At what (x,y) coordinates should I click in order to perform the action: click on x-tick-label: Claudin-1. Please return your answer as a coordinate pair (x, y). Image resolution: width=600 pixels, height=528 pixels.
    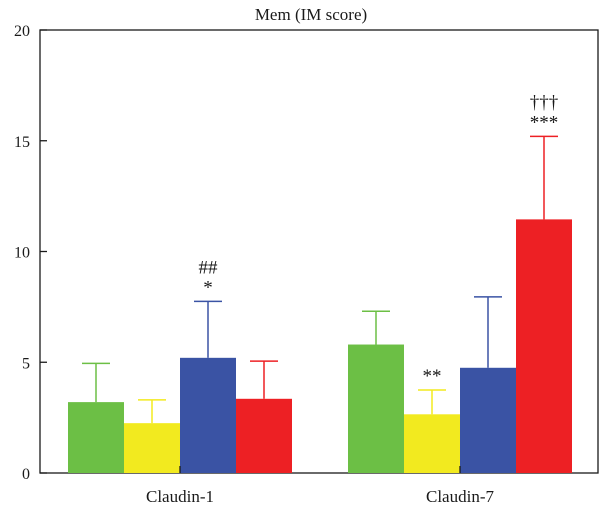
    Looking at the image, I should click on (180, 496).